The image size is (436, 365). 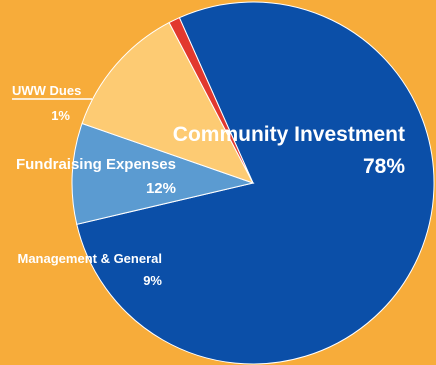 I want to click on pie-slice-uww-dues, so click(x=211, y=100).